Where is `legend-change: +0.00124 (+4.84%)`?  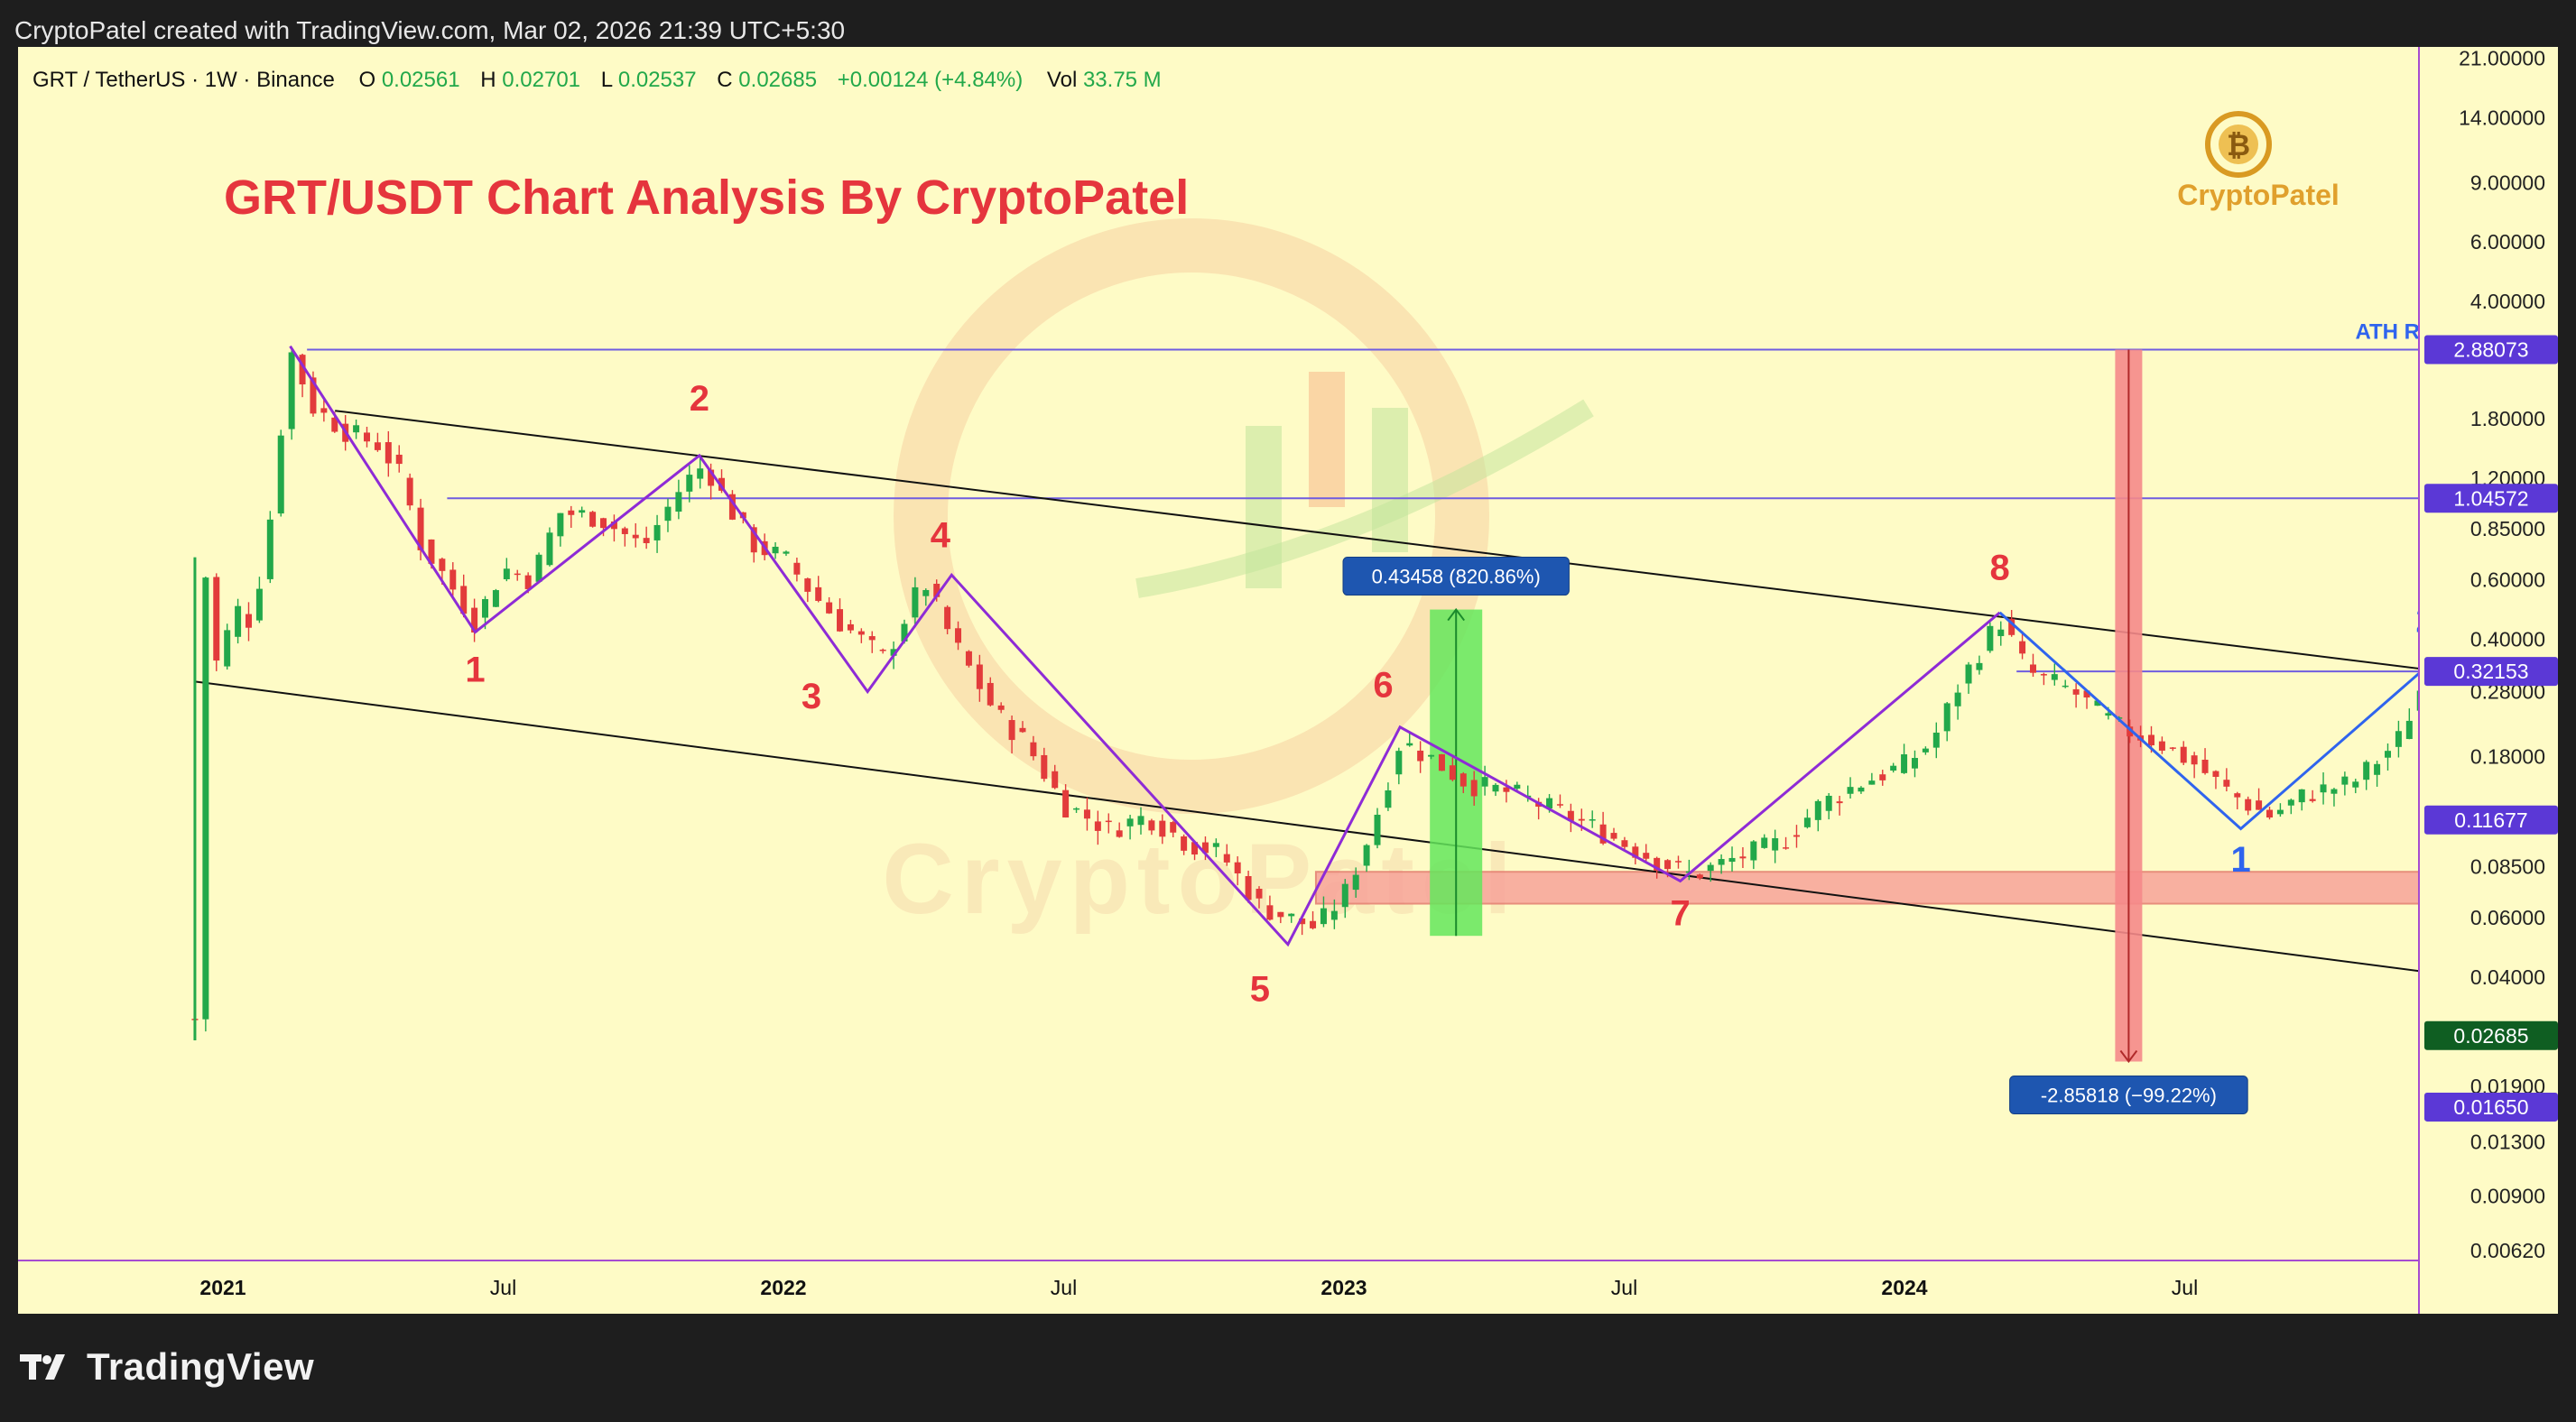 legend-change: +0.00124 (+4.84%) is located at coordinates (931, 80).